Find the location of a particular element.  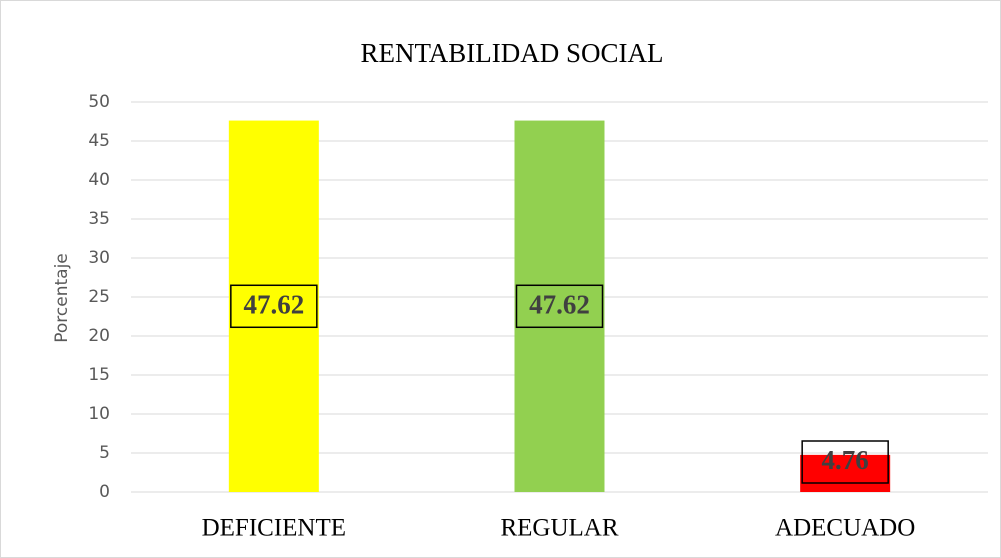

y-tick-label: 40 is located at coordinates (99, 180).